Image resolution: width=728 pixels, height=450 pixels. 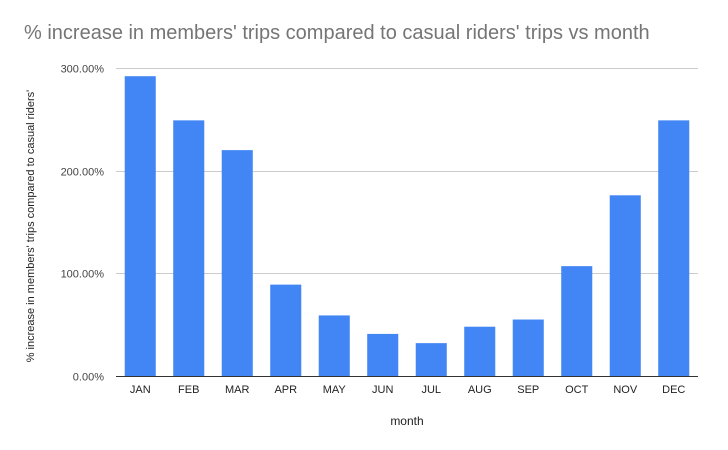 I want to click on x-tick-label: SEP, so click(x=528, y=390).